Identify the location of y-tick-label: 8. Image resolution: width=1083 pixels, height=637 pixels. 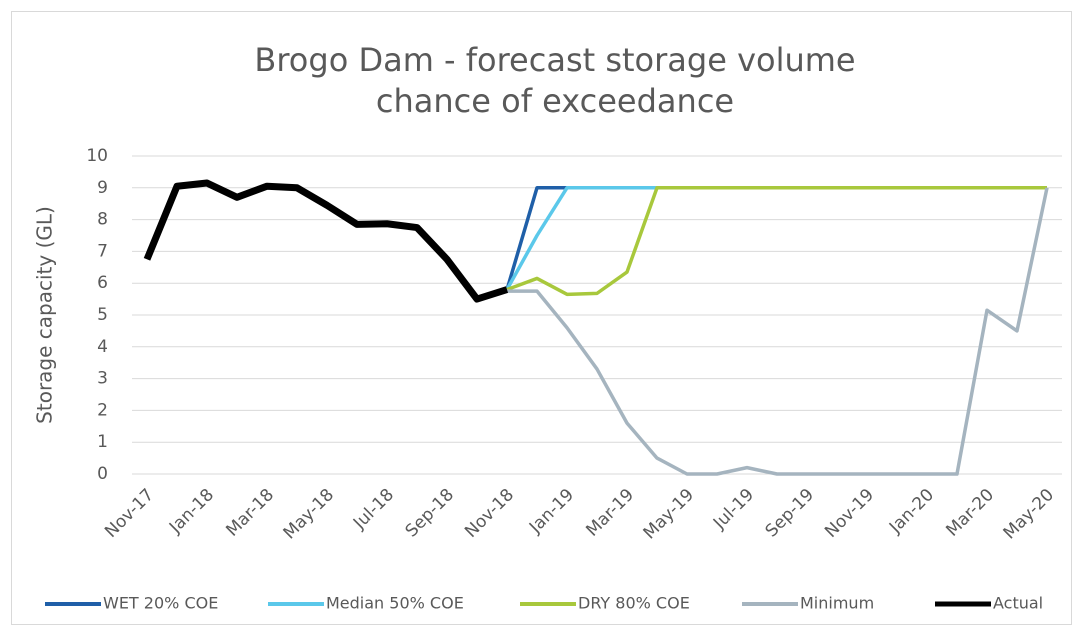
(102, 220).